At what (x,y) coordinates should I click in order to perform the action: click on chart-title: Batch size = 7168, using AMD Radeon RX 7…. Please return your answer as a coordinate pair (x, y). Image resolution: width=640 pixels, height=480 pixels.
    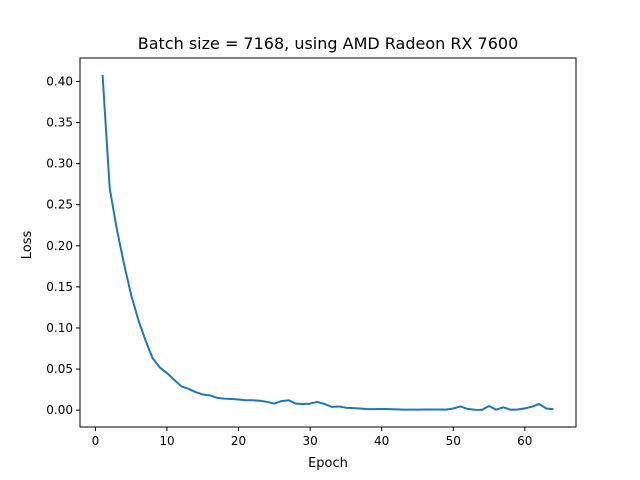
    Looking at the image, I should click on (328, 43).